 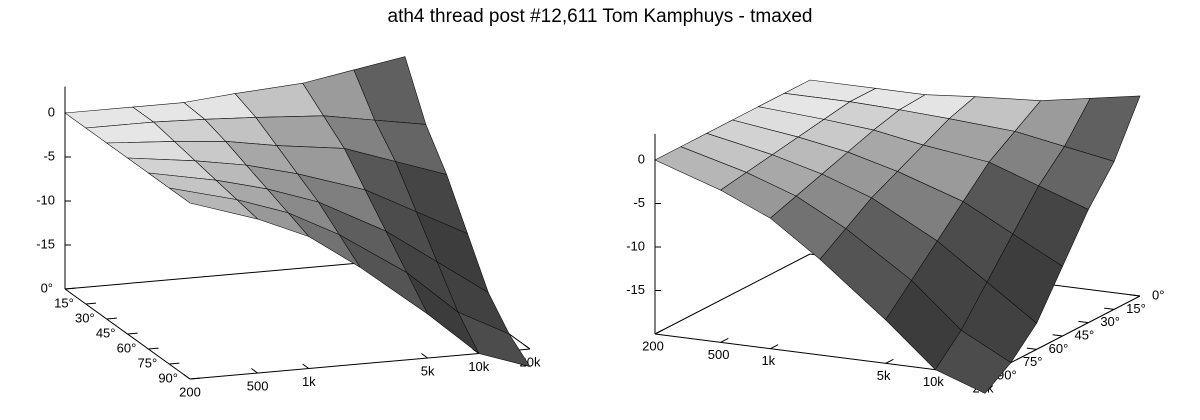 I want to click on y-tick-label: 90°, so click(x=168, y=377).